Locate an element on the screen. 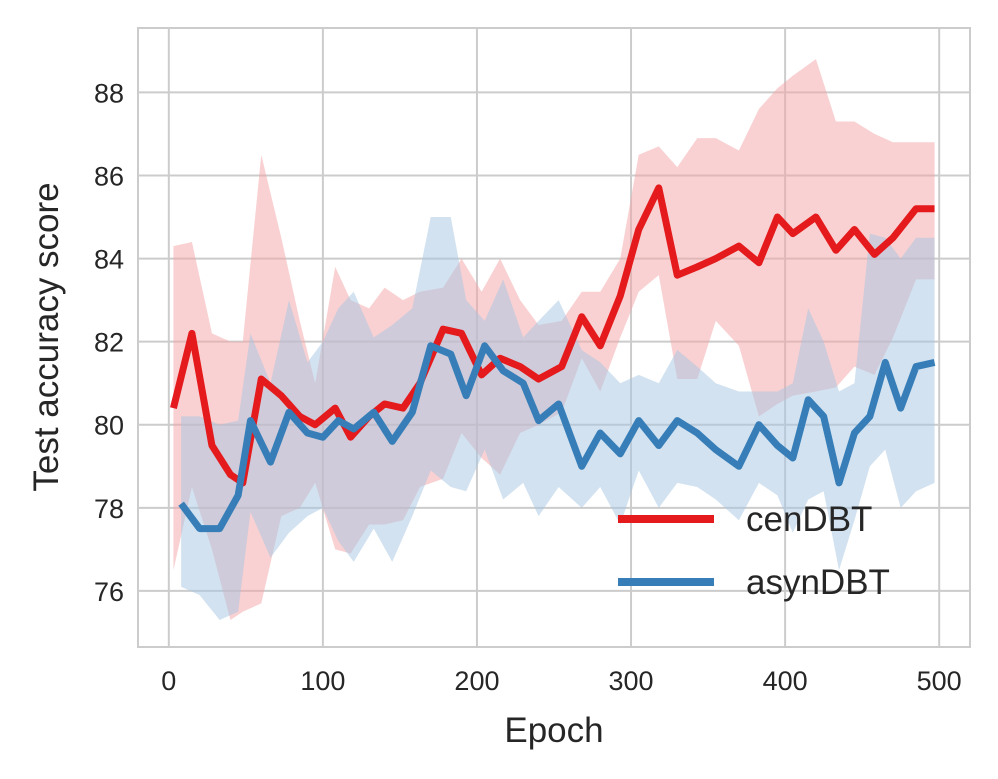 The width and height of the screenshot is (998, 779). legend-label-cendbt: cenDBT is located at coordinates (809, 519).